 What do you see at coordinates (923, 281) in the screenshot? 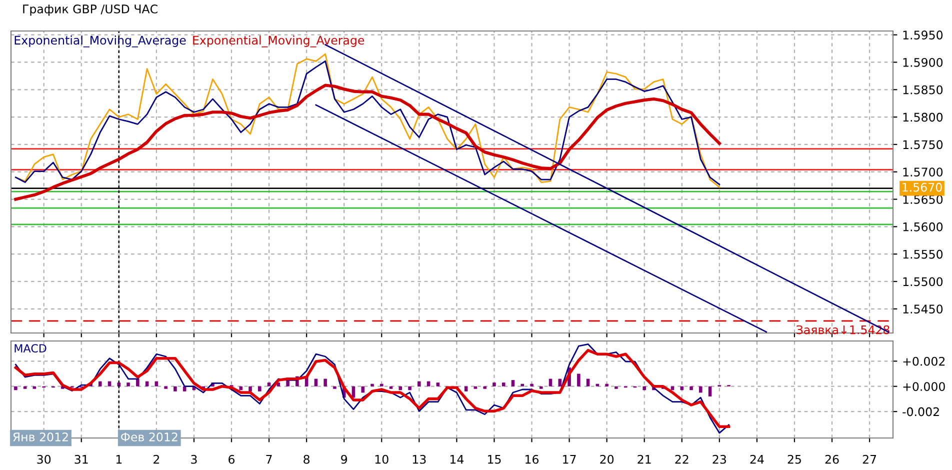
I see `y-tick-label: 1.5500` at bounding box center [923, 281].